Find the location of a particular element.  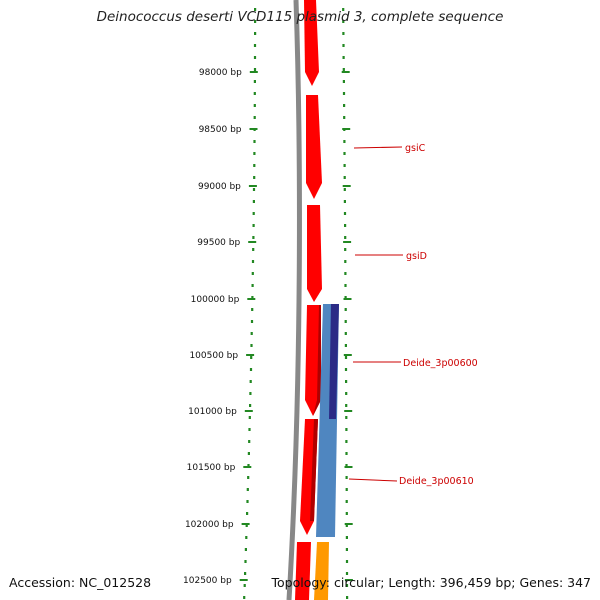

tick-label: 99500 bp is located at coordinates (218, 243).